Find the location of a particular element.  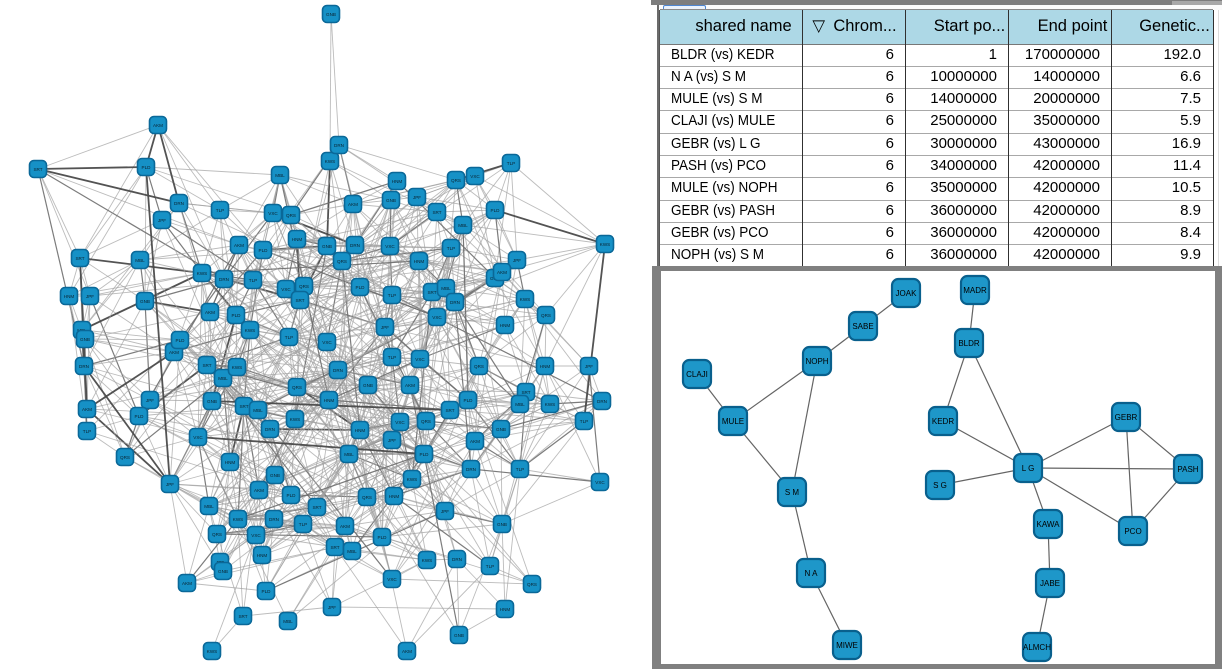

svg-text: S M is located at coordinates (792, 492).